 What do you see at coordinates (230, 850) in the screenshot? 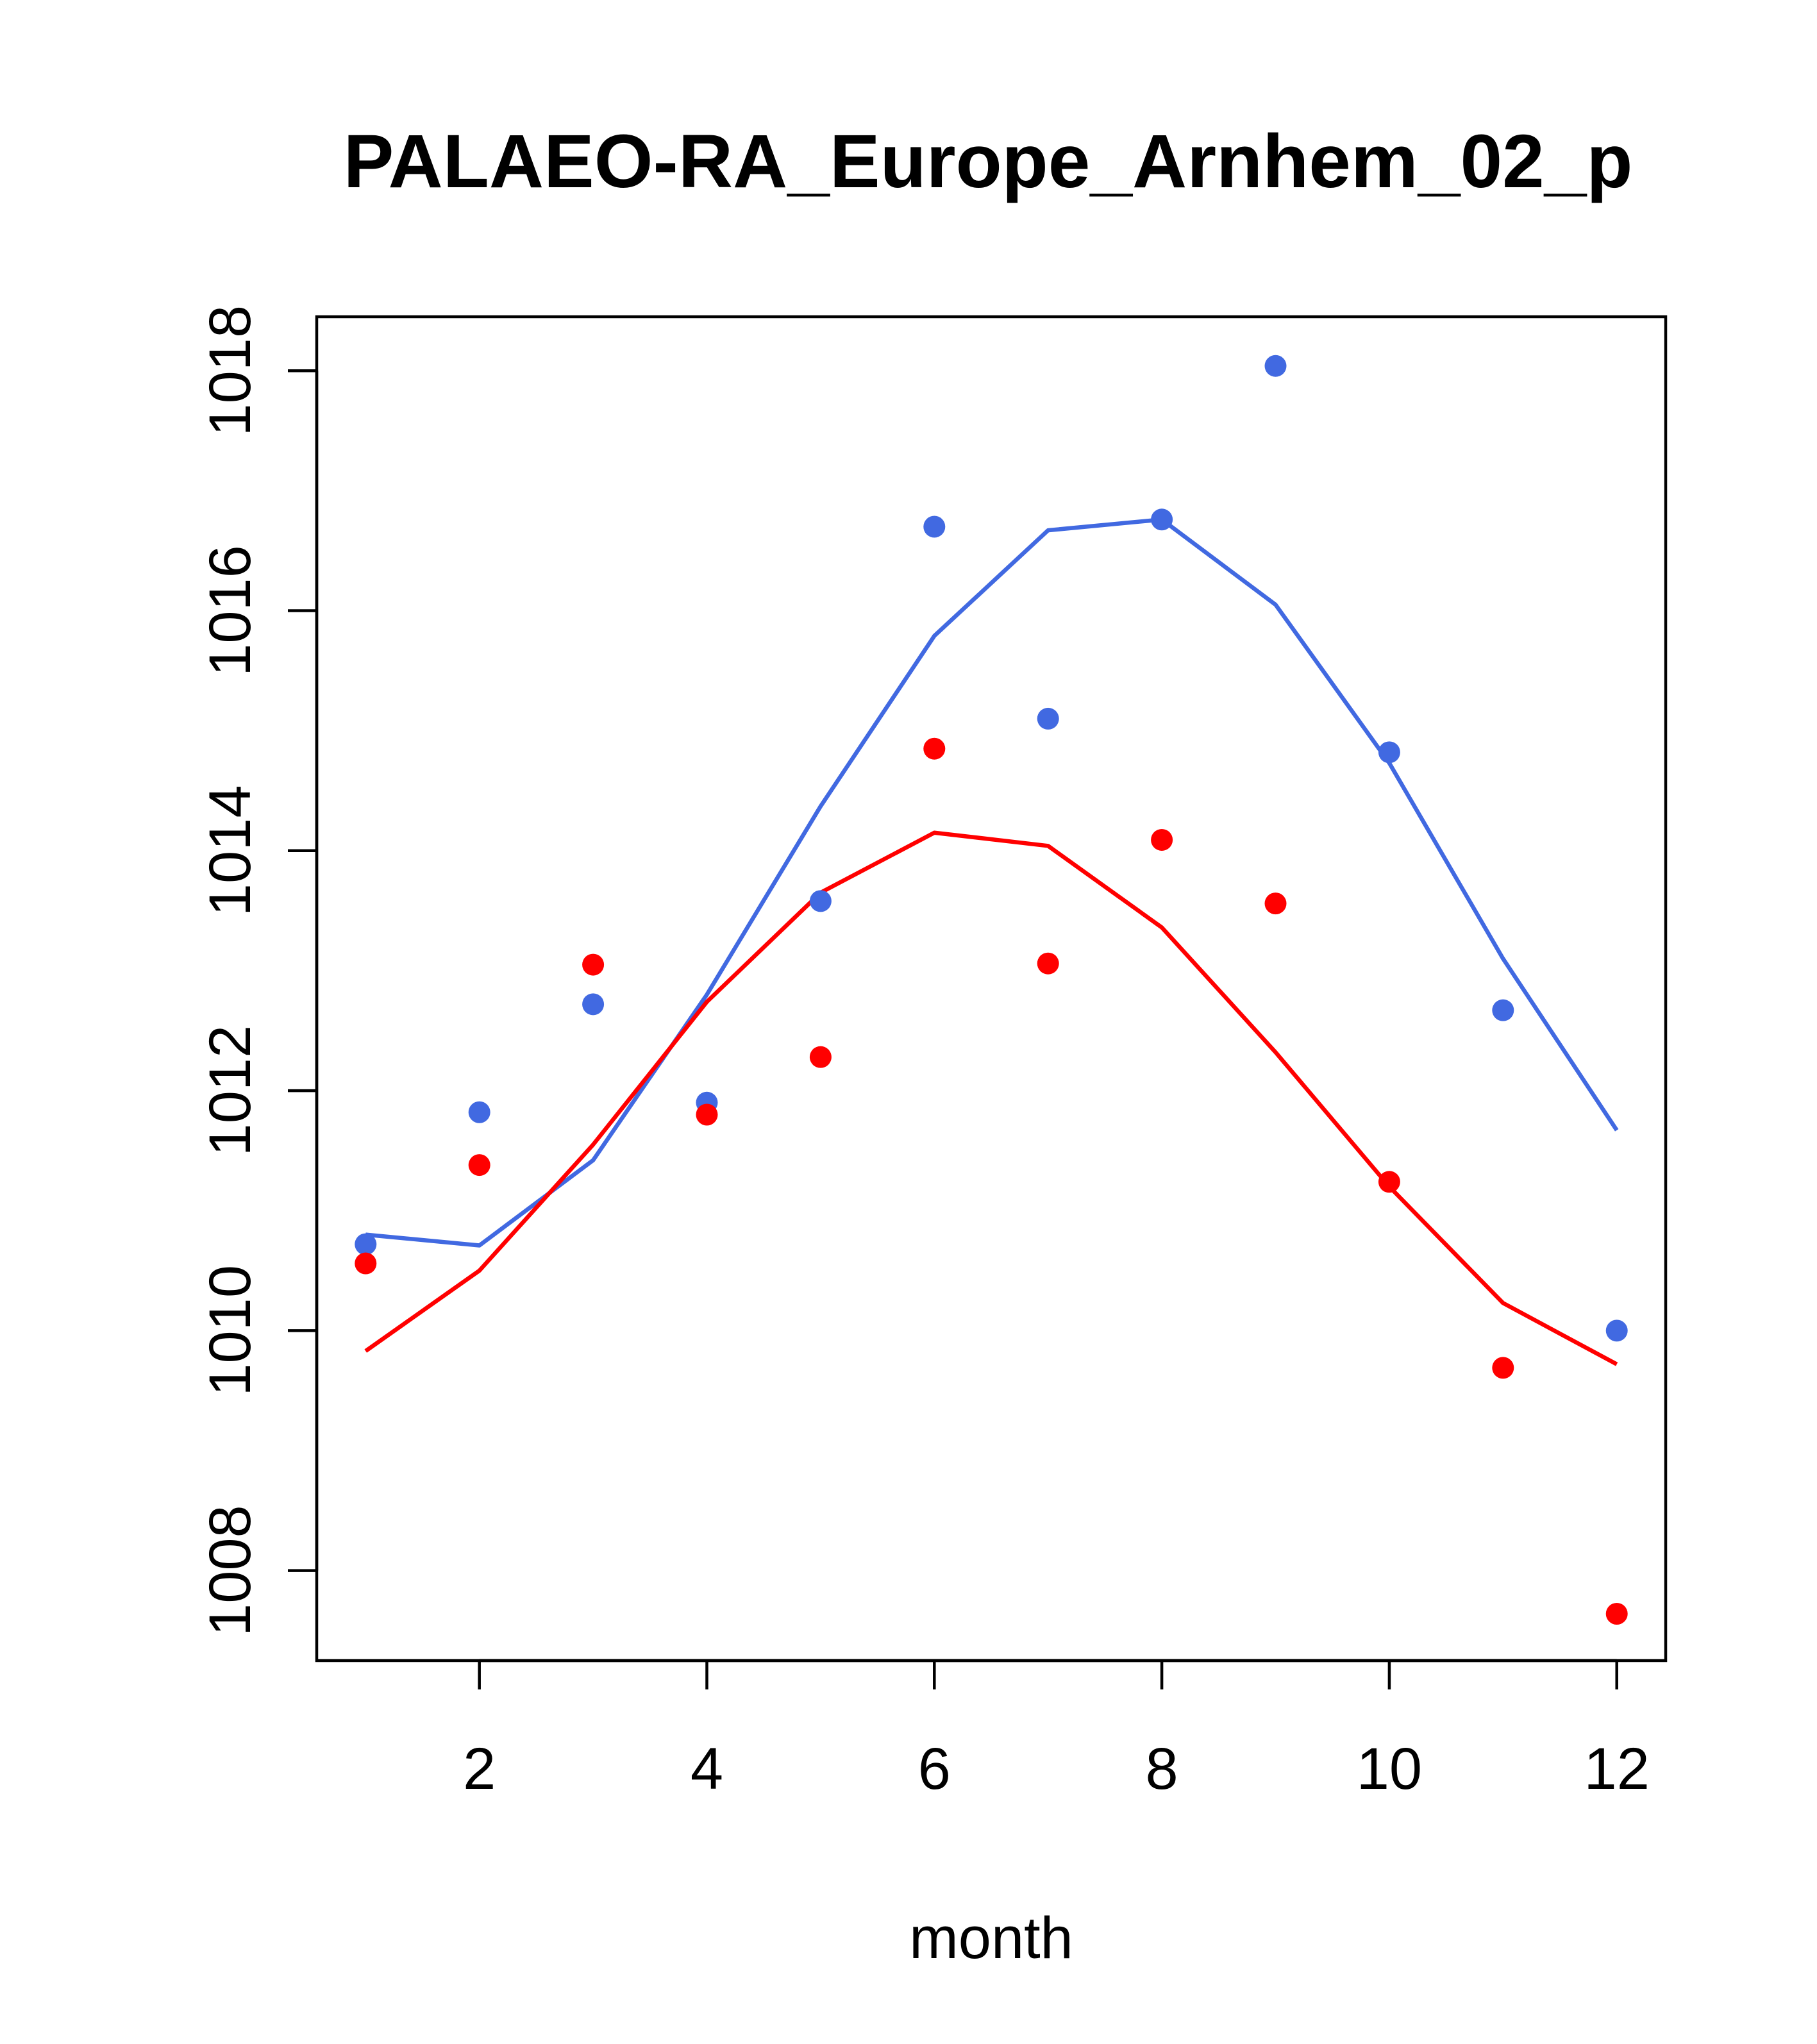
I see `y-tick-label: 1014` at bounding box center [230, 850].